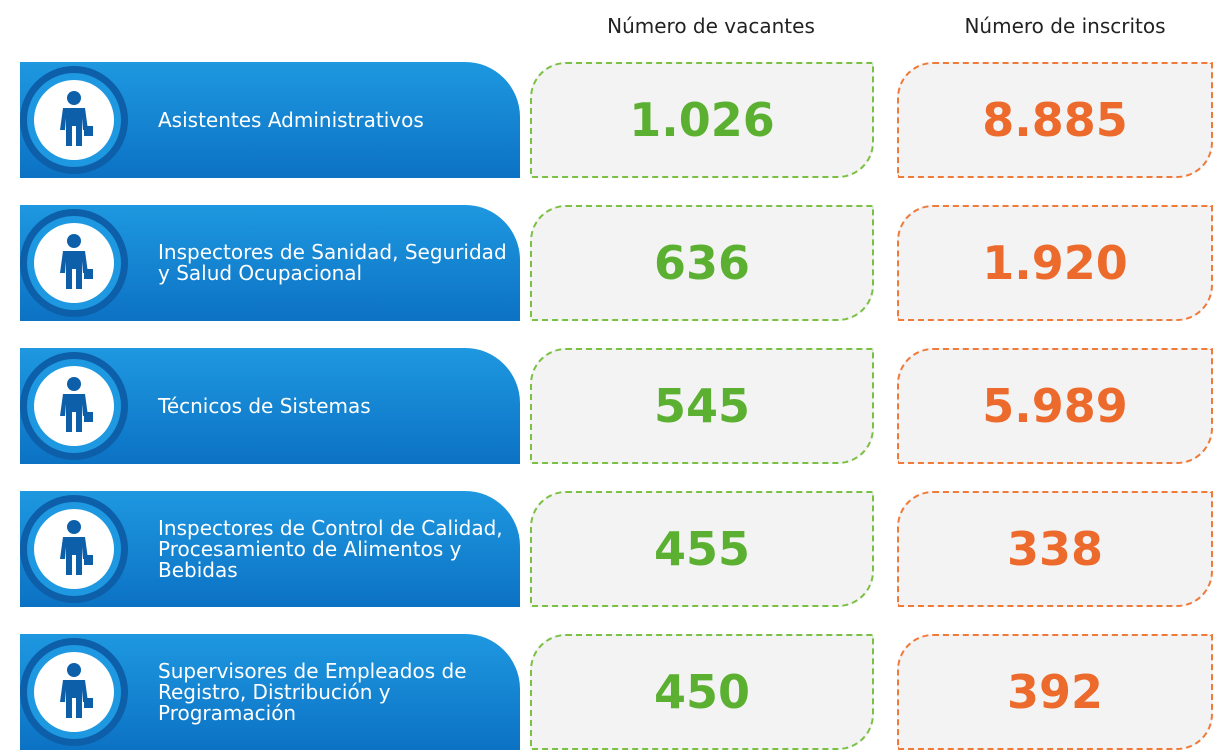 This screenshot has height=750, width=1213. Describe the element at coordinates (1055, 406) in the screenshot. I see `applicants-value: 5.989` at that location.